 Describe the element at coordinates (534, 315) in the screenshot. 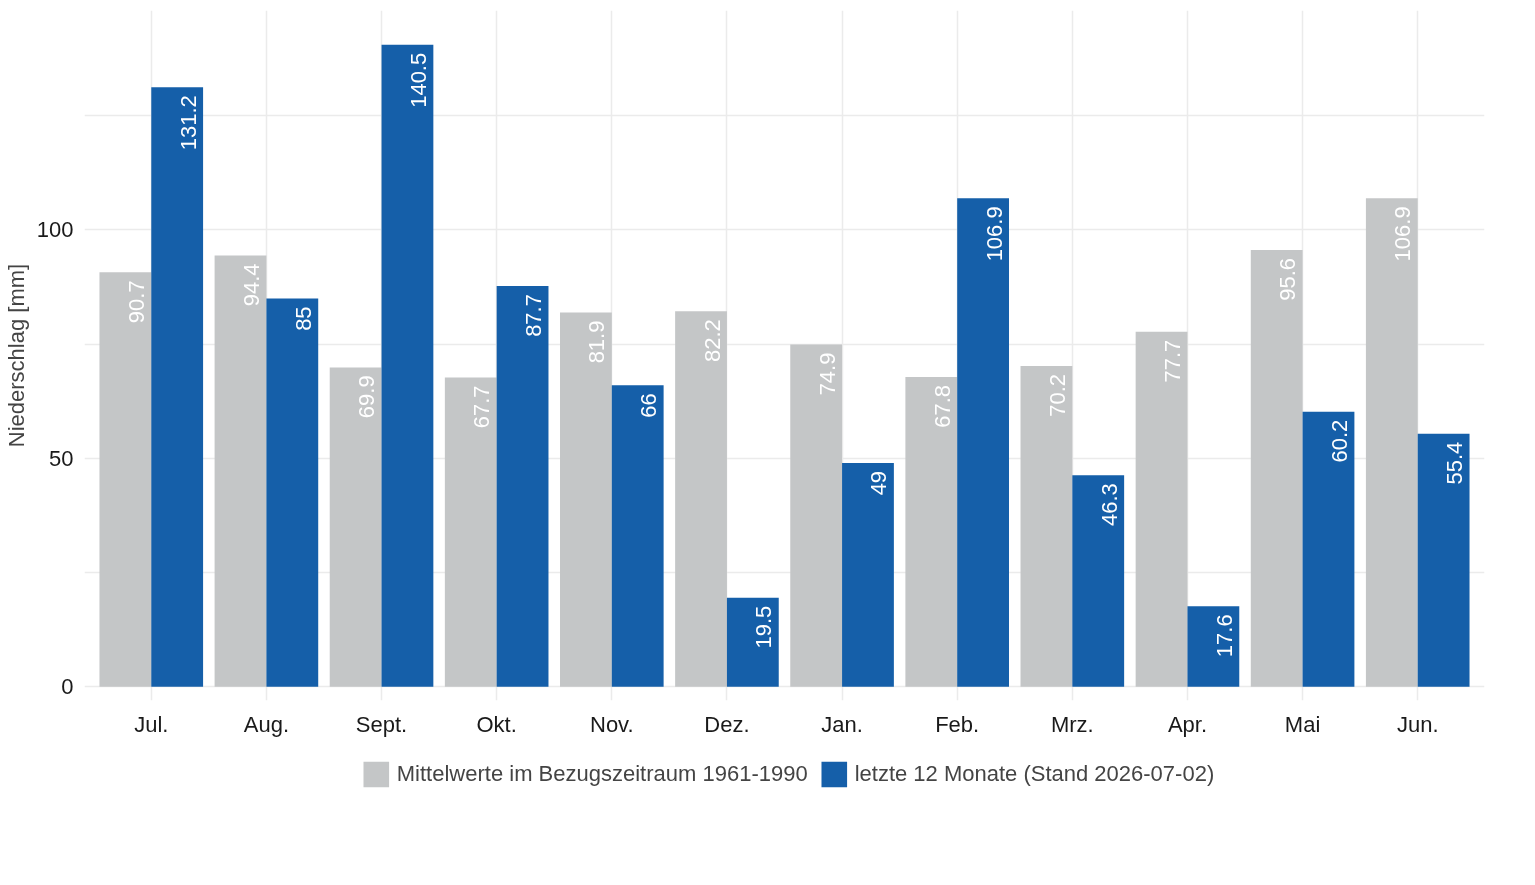

I see `data-label: 87.7` at that location.